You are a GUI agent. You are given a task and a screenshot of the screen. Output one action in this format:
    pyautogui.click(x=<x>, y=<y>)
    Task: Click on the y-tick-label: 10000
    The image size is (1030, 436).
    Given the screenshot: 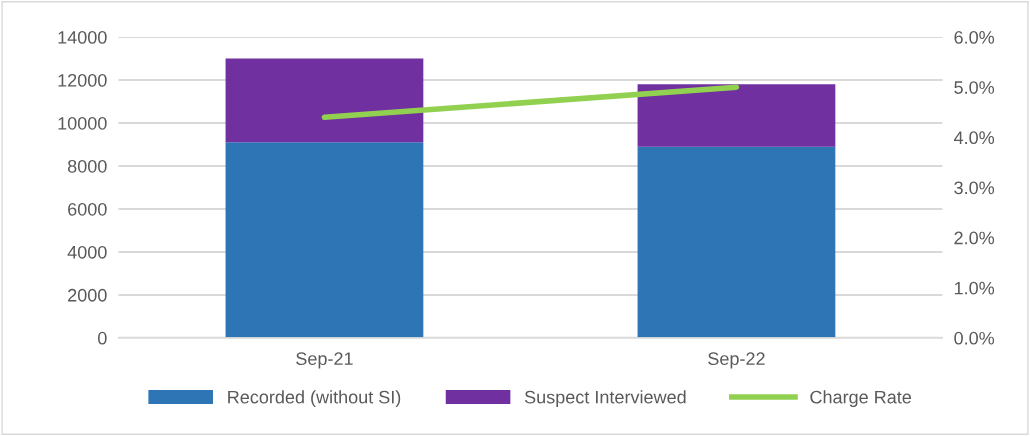 What is the action you would take?
    pyautogui.click(x=82, y=123)
    